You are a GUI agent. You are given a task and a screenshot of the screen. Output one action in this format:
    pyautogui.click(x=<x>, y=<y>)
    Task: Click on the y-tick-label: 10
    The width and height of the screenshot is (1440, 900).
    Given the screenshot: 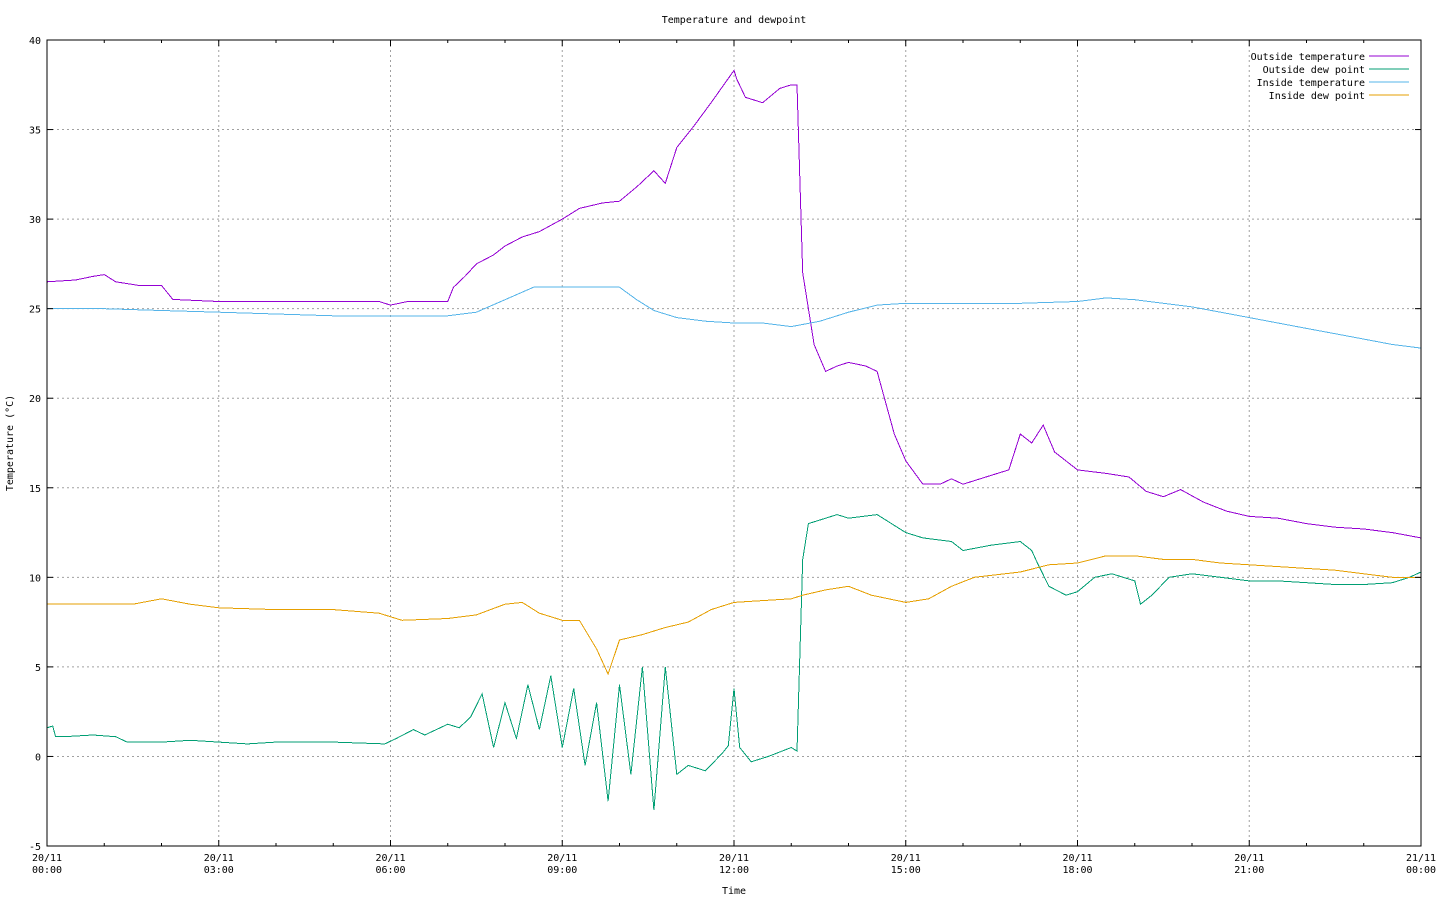 What is the action you would take?
    pyautogui.click(x=35, y=578)
    